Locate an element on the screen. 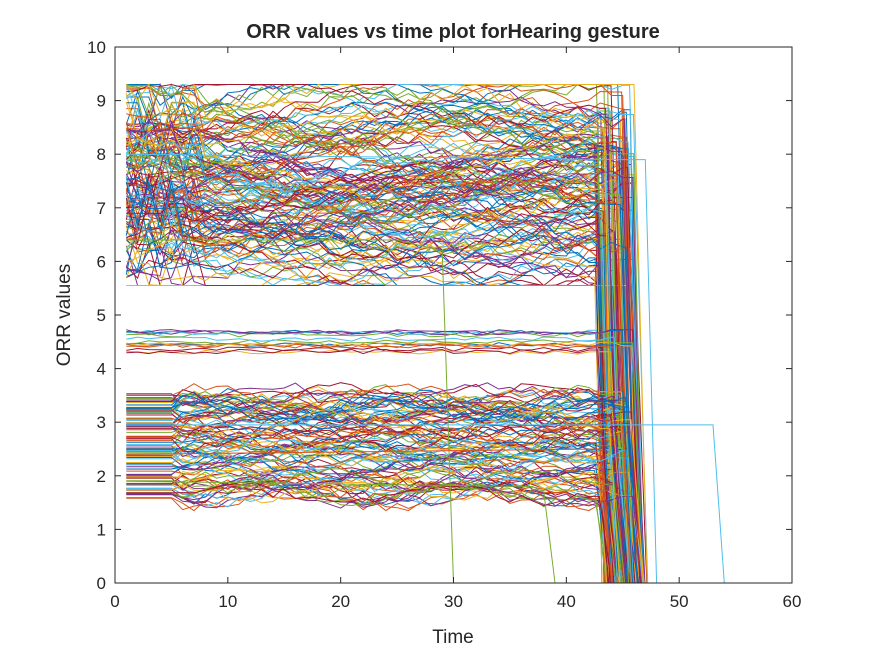 The width and height of the screenshot is (875, 661). x-tick-label: 30 is located at coordinates (453, 601).